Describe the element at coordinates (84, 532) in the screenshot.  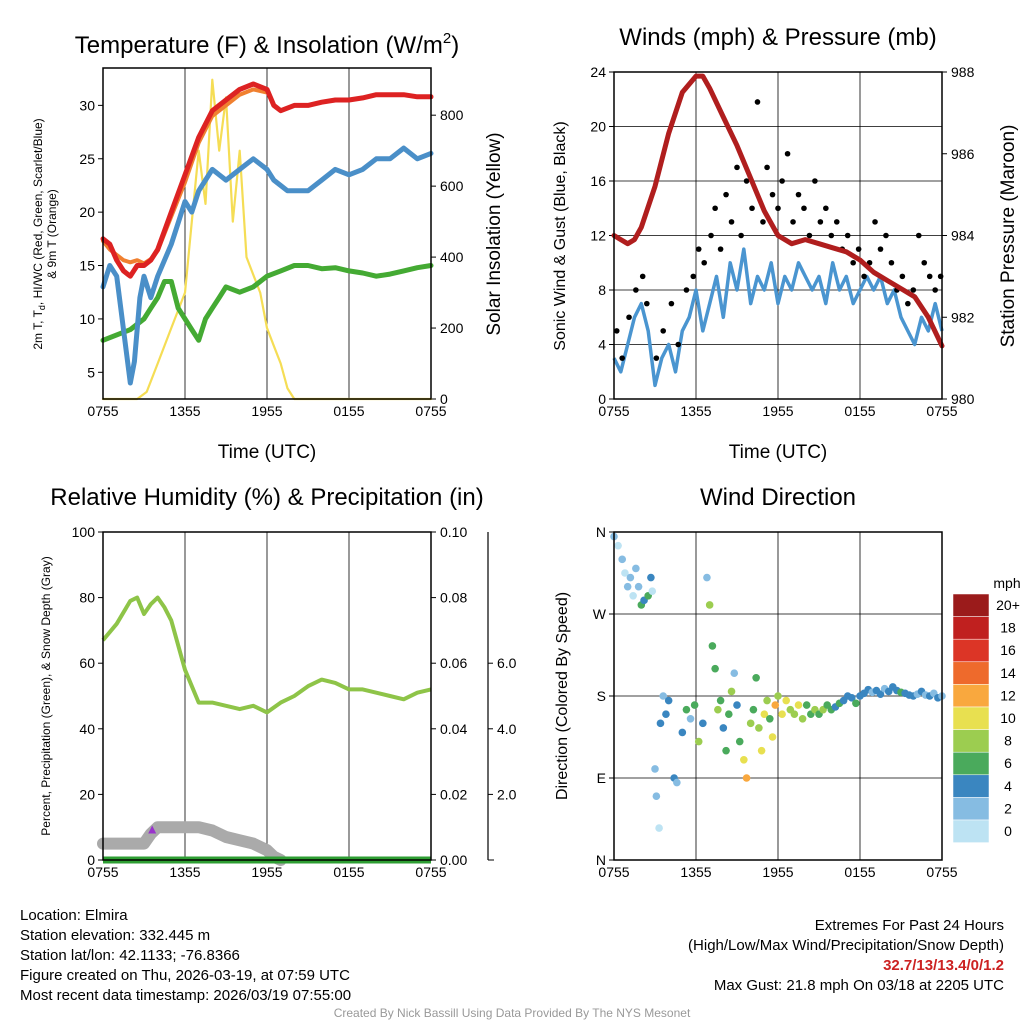
I see `y-tick-label: 100` at that location.